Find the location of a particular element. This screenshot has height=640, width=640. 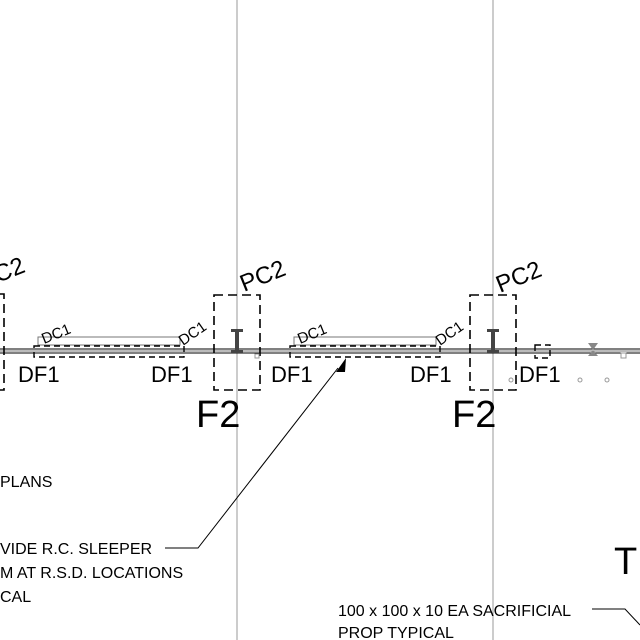

note-sleeper-line1: VIDE R.C. SLEEPER is located at coordinates (76, 549).